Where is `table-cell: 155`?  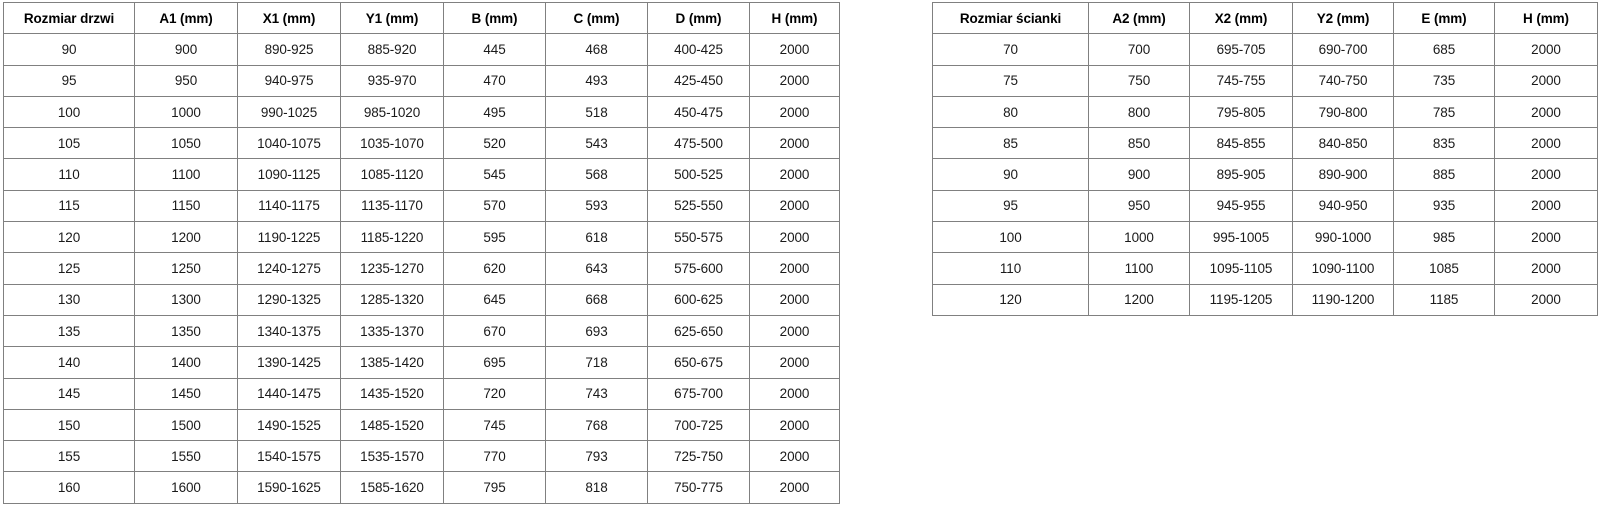 table-cell: 155 is located at coordinates (69, 456).